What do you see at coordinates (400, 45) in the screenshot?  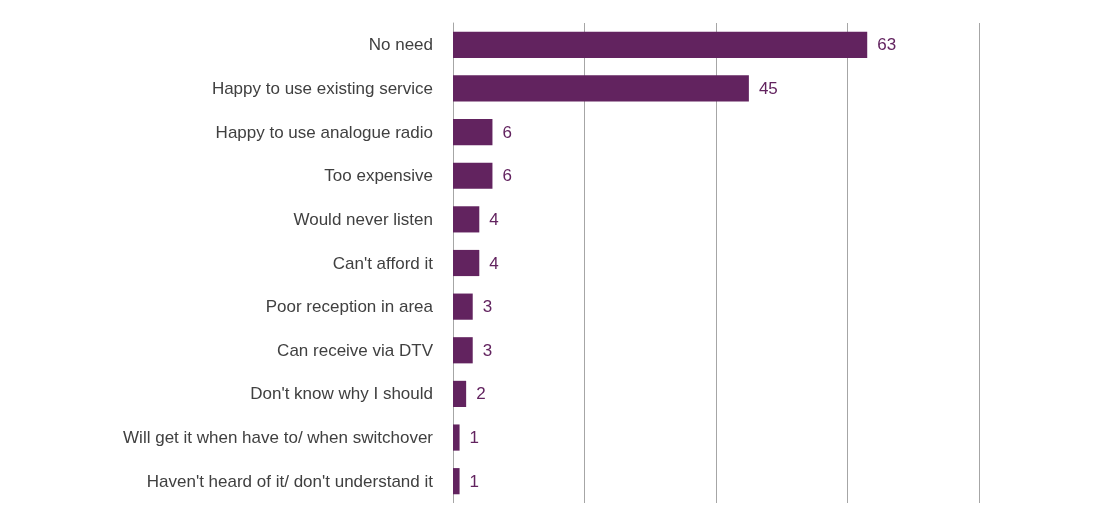 I see `y-tick-label: No need` at bounding box center [400, 45].